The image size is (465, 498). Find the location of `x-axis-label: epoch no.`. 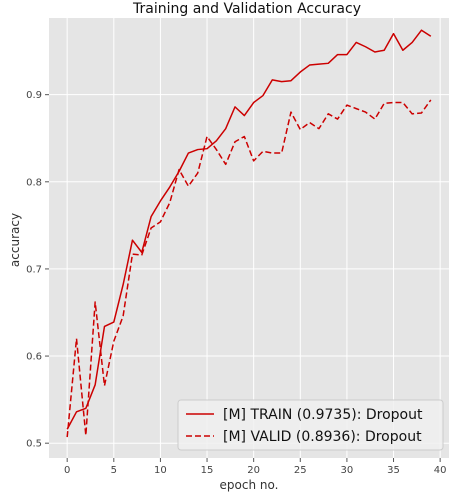

x-axis-label: epoch no. is located at coordinates (249, 485).